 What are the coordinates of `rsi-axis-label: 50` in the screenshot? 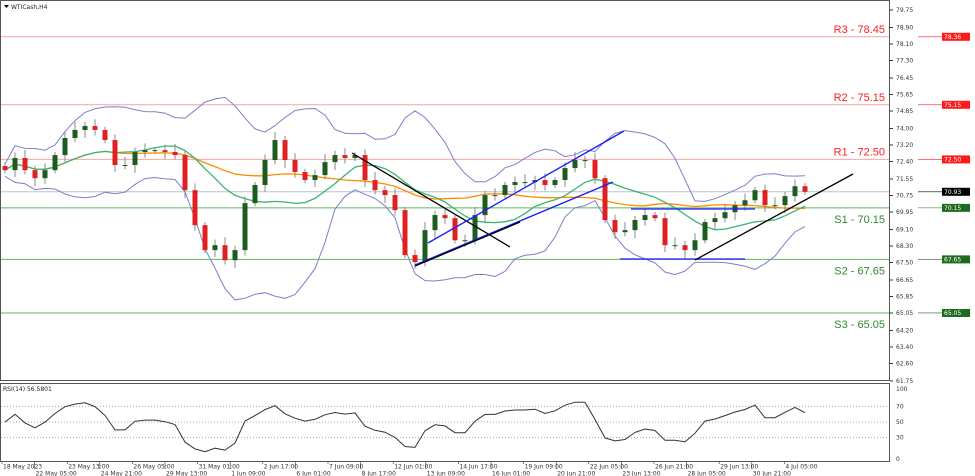 It's located at (900, 422).